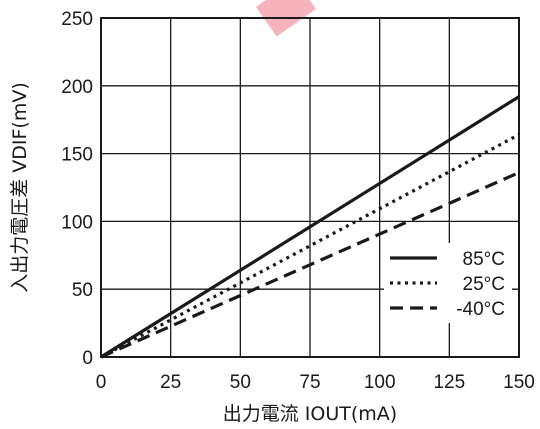  I want to click on legend: 85°C 25°C -40°C, so click(448, 283).